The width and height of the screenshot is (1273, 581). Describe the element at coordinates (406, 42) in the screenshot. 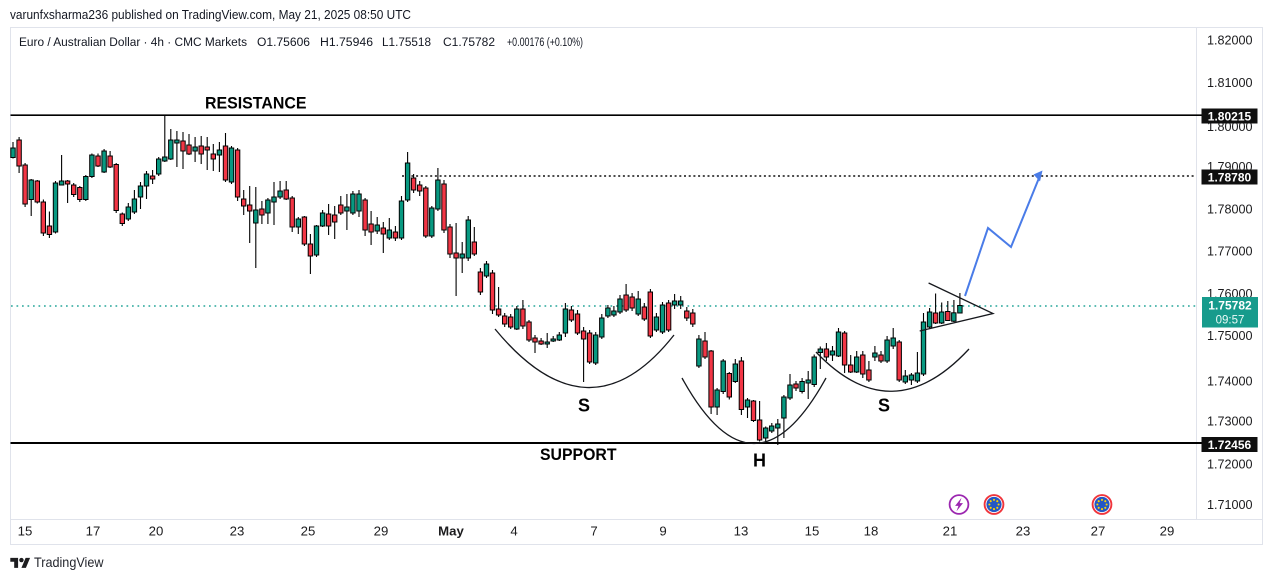

I see `svg-text: L1.75518` at that location.